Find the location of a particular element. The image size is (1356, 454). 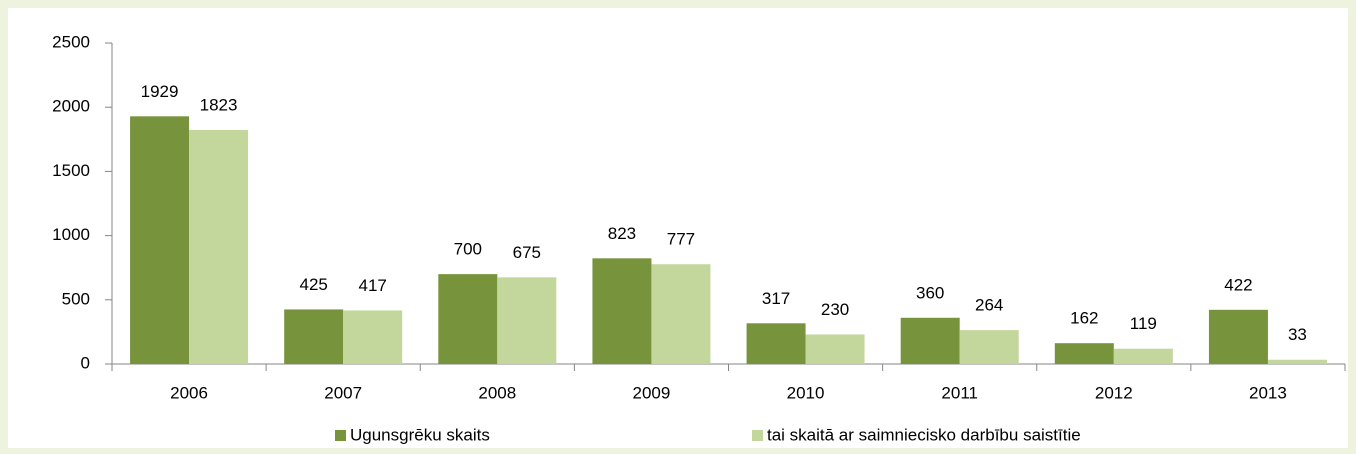

data-label: 777 is located at coordinates (681, 239).